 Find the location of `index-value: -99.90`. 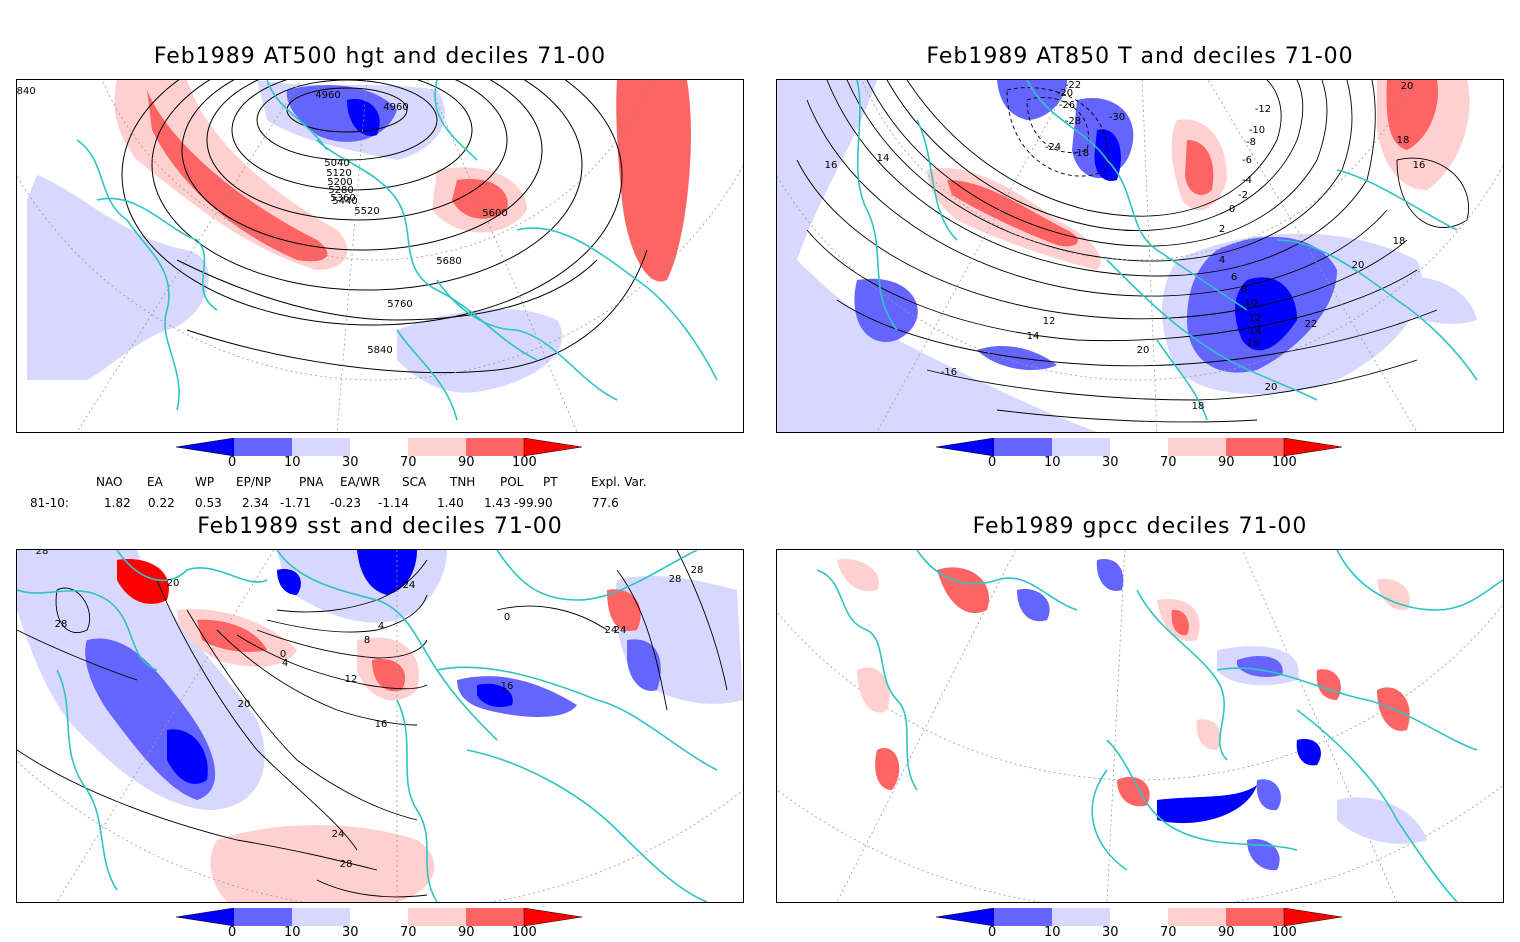

index-value: -99.90 is located at coordinates (533, 503).